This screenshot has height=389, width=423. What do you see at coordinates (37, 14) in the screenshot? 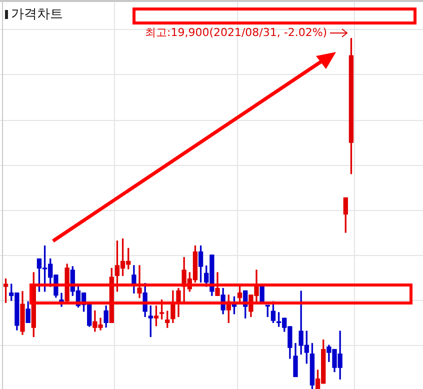
I see `chart-title: 가격차트` at bounding box center [37, 14].